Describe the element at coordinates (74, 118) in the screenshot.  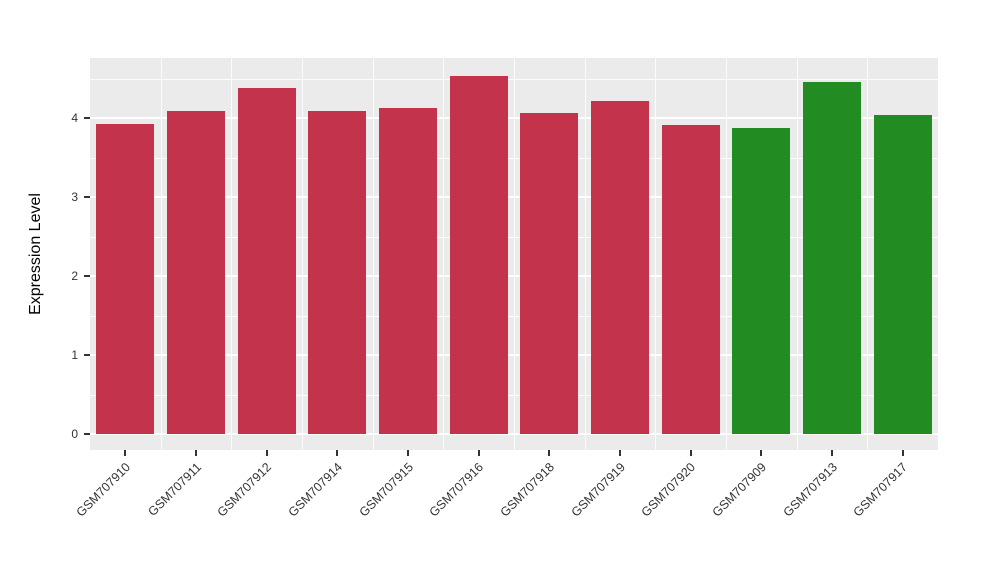
I see `y-tick-label: 4` at that location.